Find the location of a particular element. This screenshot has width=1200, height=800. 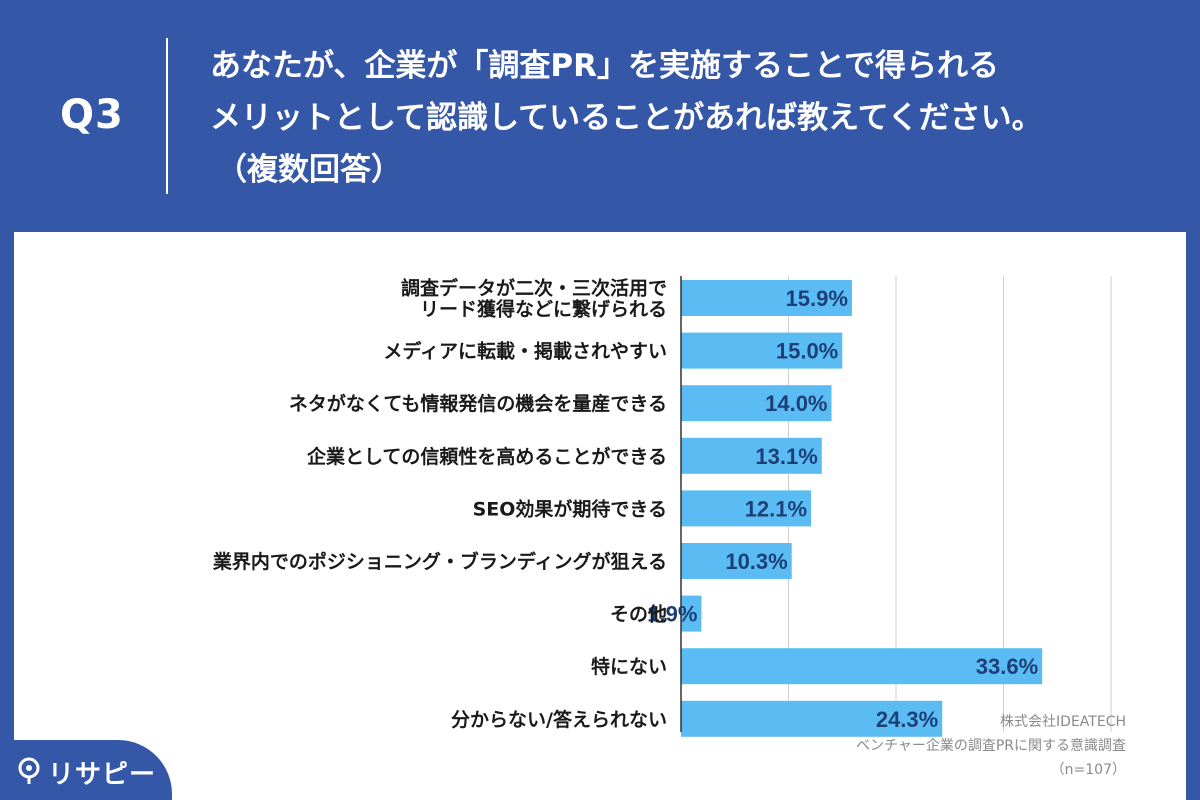

value-label-5: 12.1% is located at coordinates (776, 508).